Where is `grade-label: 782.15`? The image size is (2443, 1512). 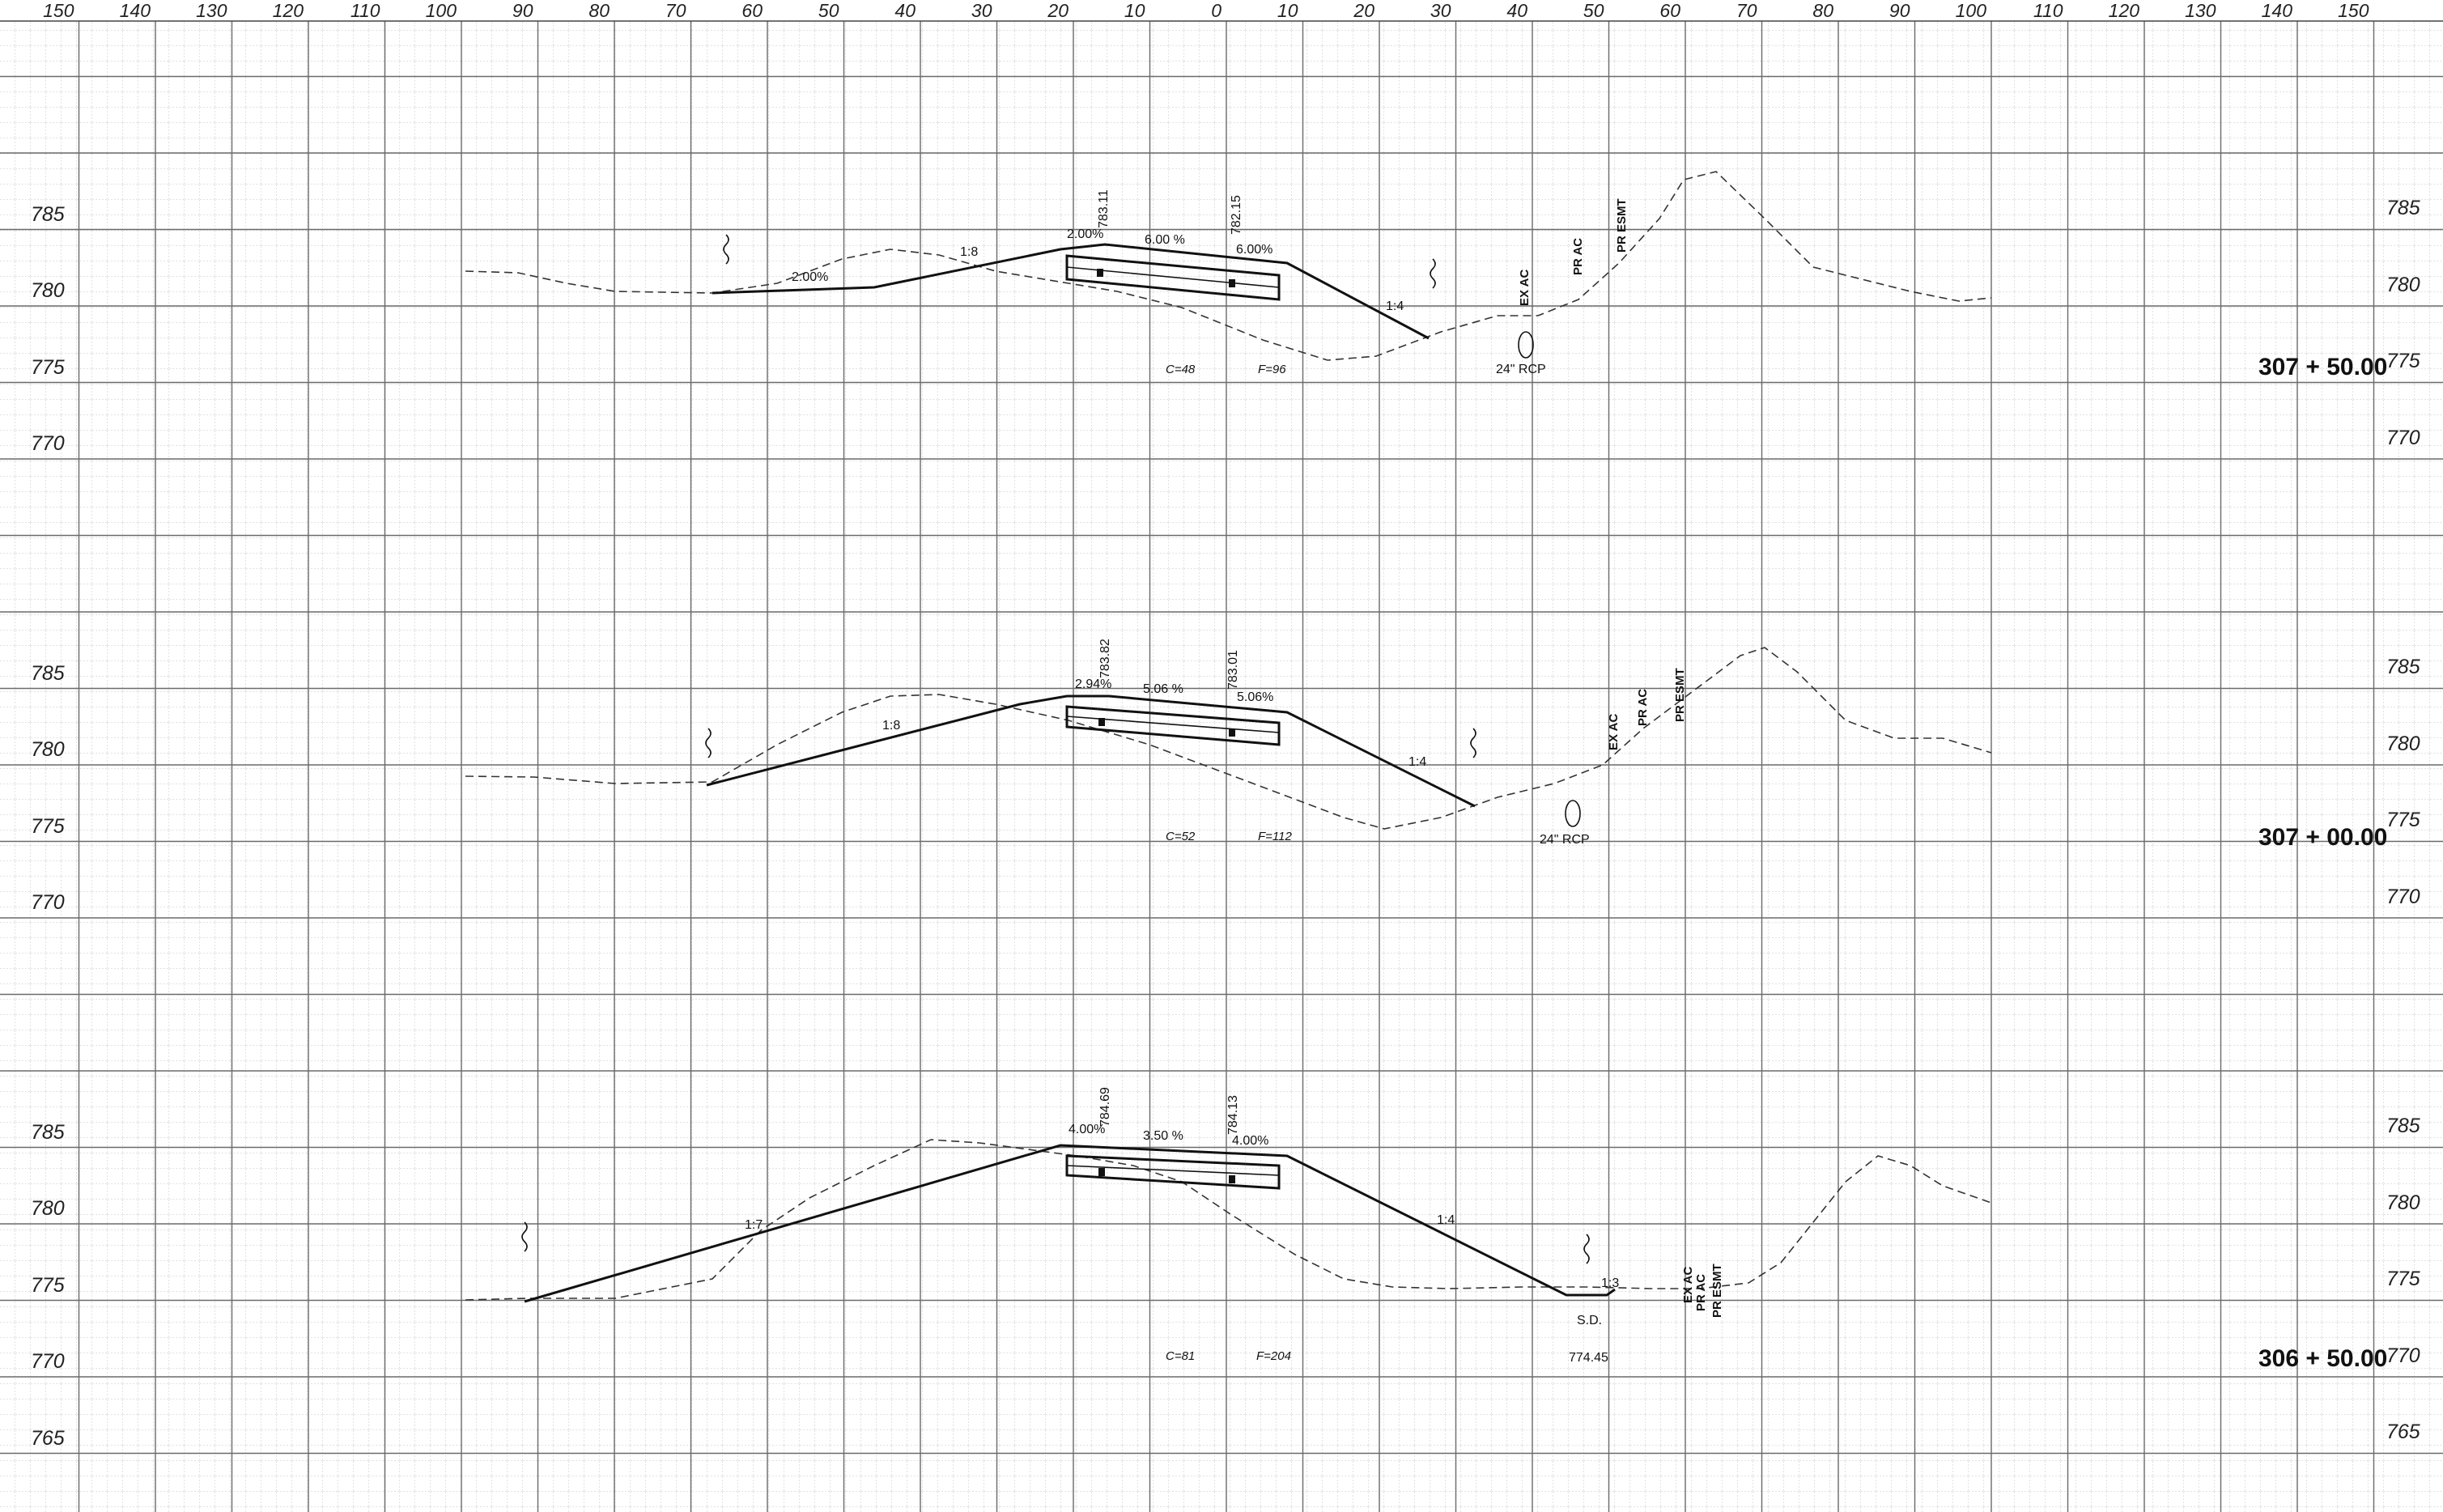 grade-label: 782.15 is located at coordinates (1236, 215).